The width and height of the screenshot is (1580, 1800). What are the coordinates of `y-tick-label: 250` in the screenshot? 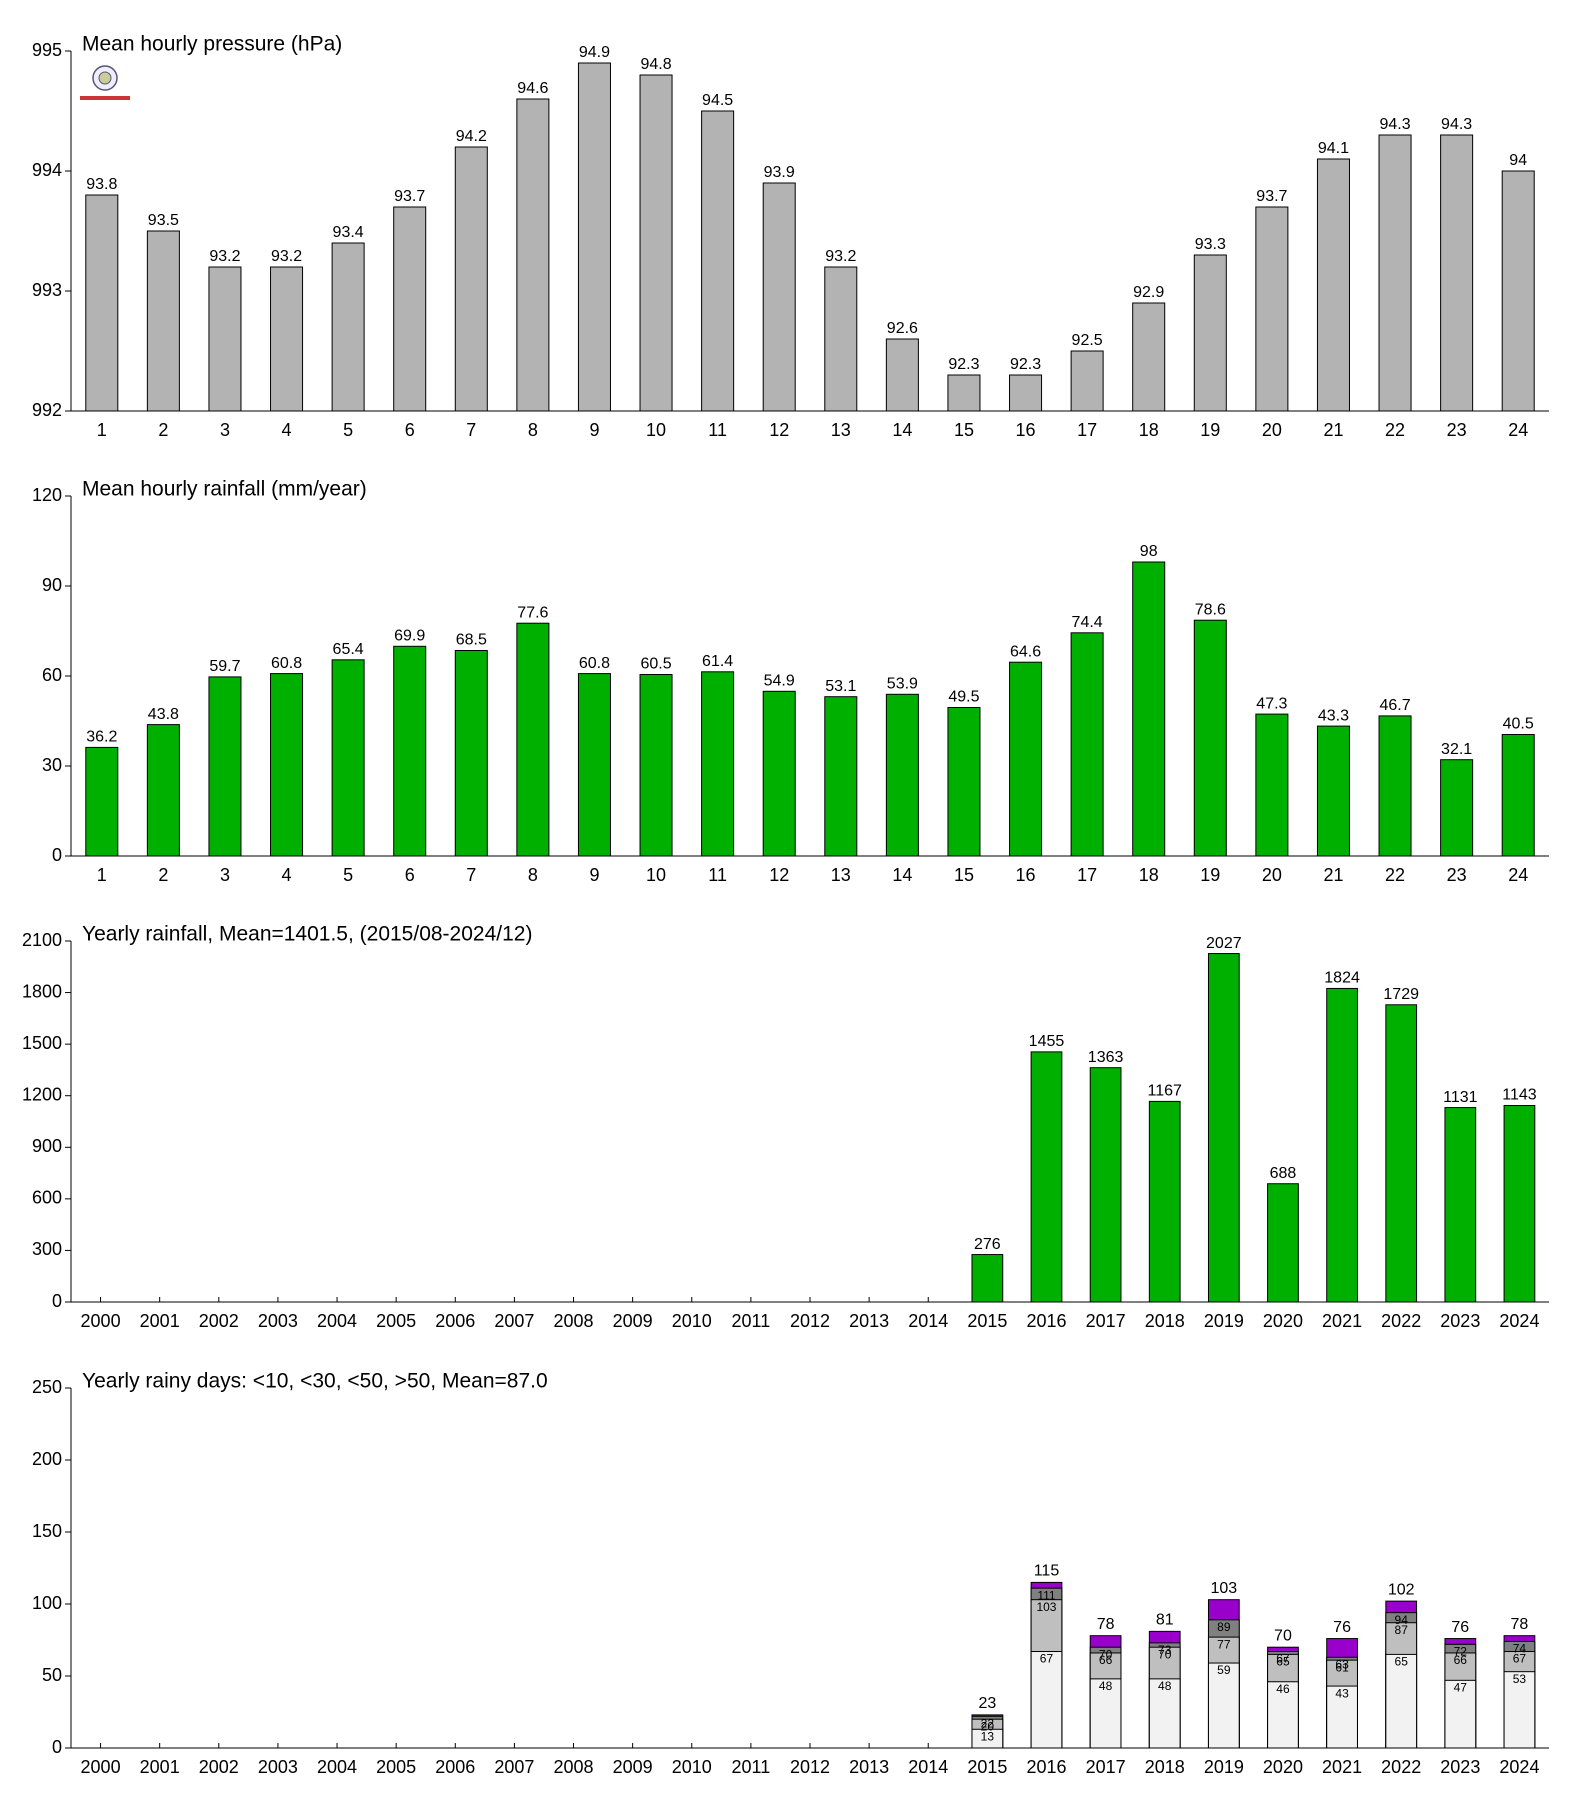 It's located at (47, 1387).